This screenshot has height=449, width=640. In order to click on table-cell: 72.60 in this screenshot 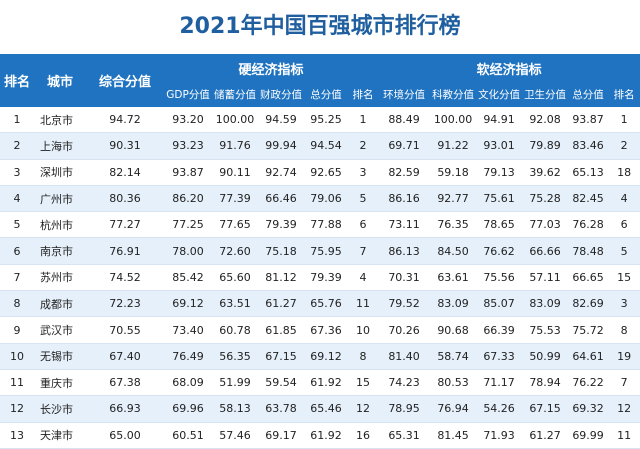, I will do `click(235, 251)`.